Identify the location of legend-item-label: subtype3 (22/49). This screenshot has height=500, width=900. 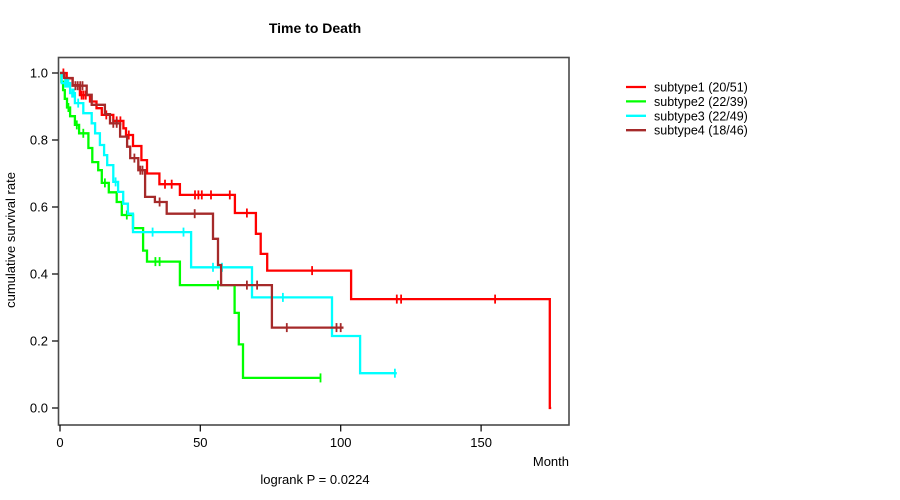
(701, 116).